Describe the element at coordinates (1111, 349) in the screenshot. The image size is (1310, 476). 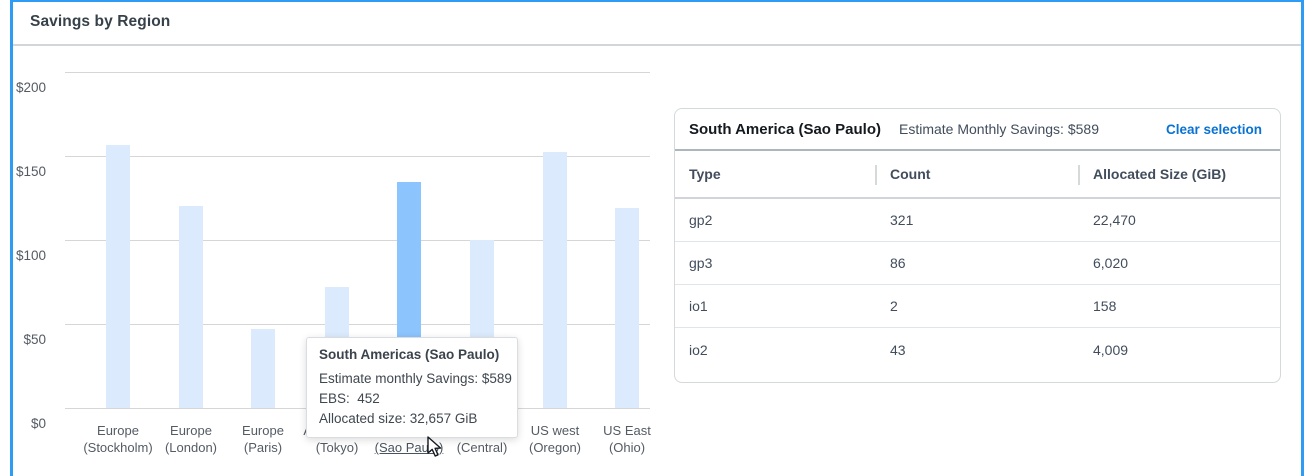
I see `table-cell: 4,009` at that location.